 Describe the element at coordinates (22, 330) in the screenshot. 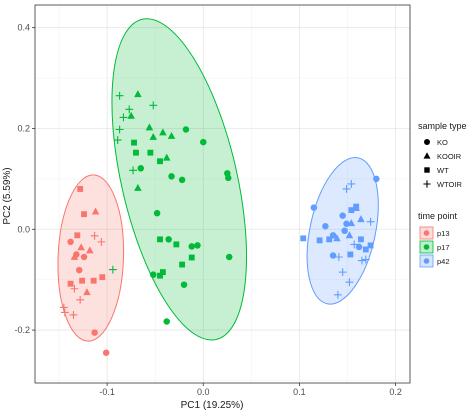

I see `y-tick-label: -0.2` at that location.